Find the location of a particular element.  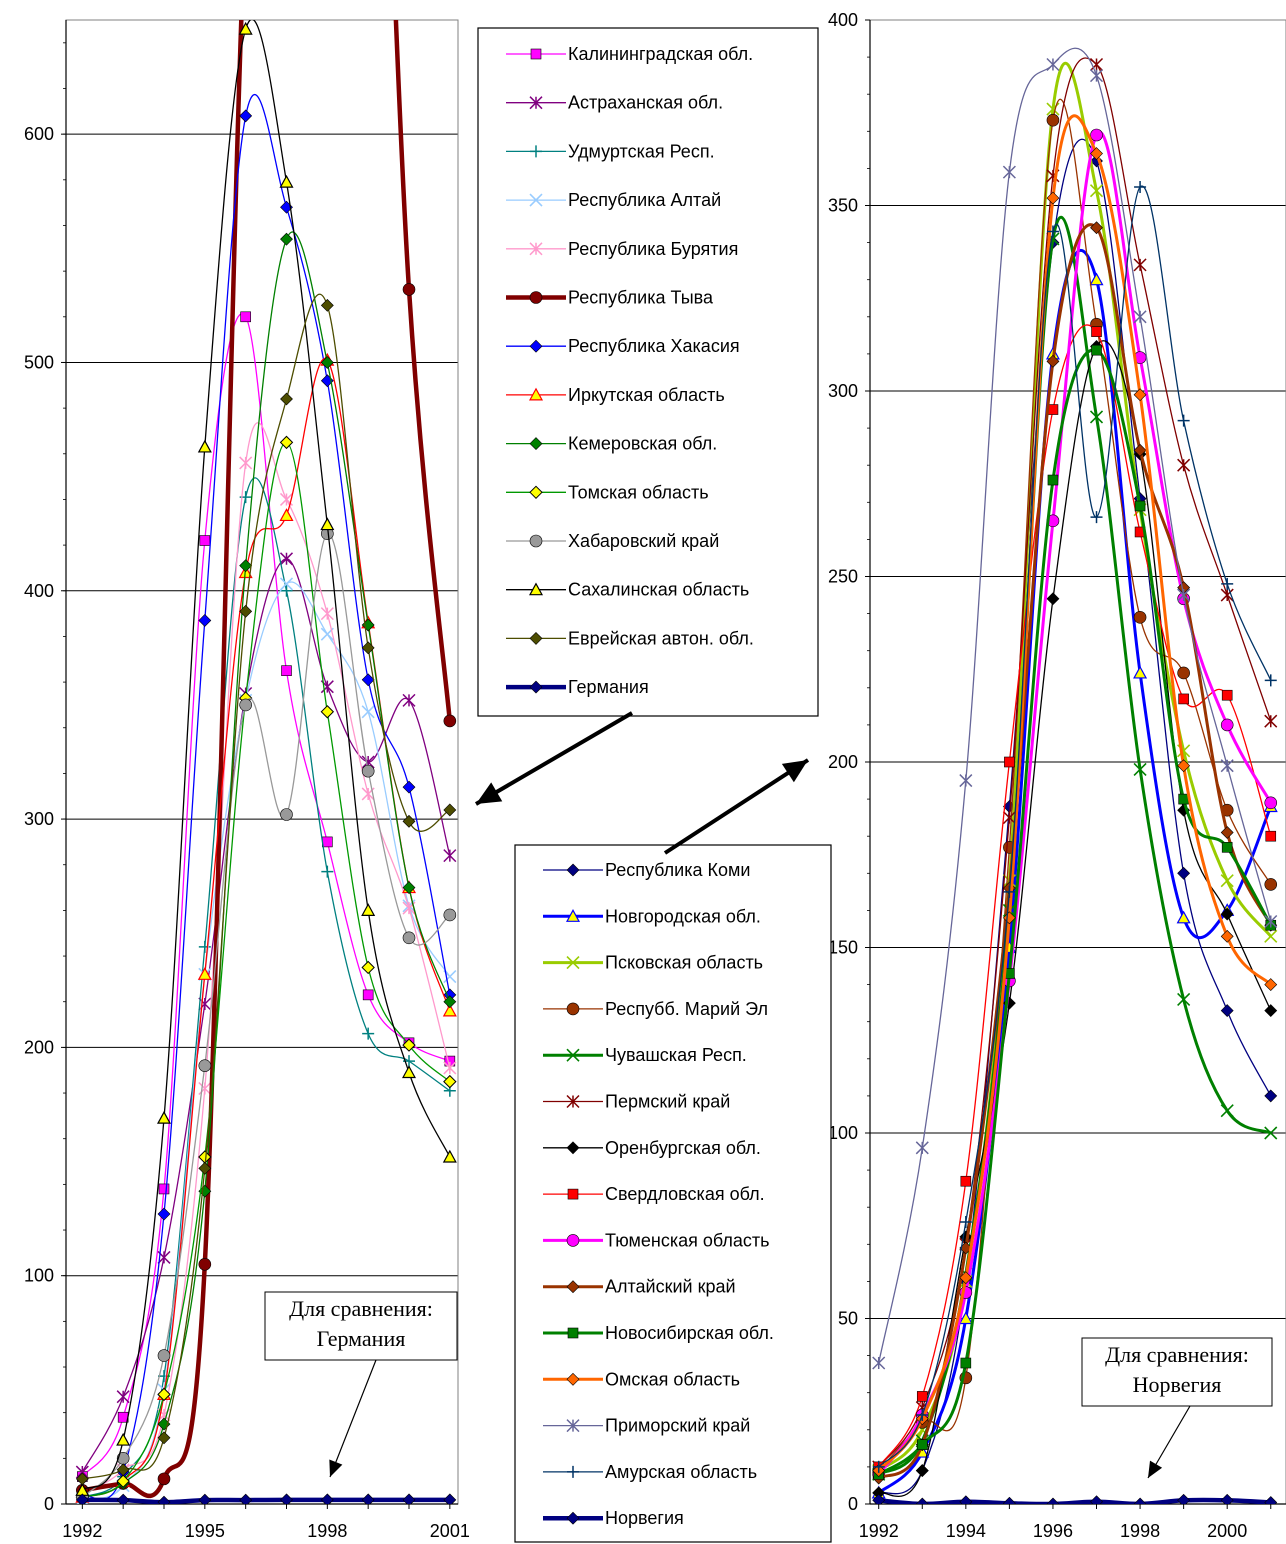

y-tick-label: 350 is located at coordinates (843, 206).